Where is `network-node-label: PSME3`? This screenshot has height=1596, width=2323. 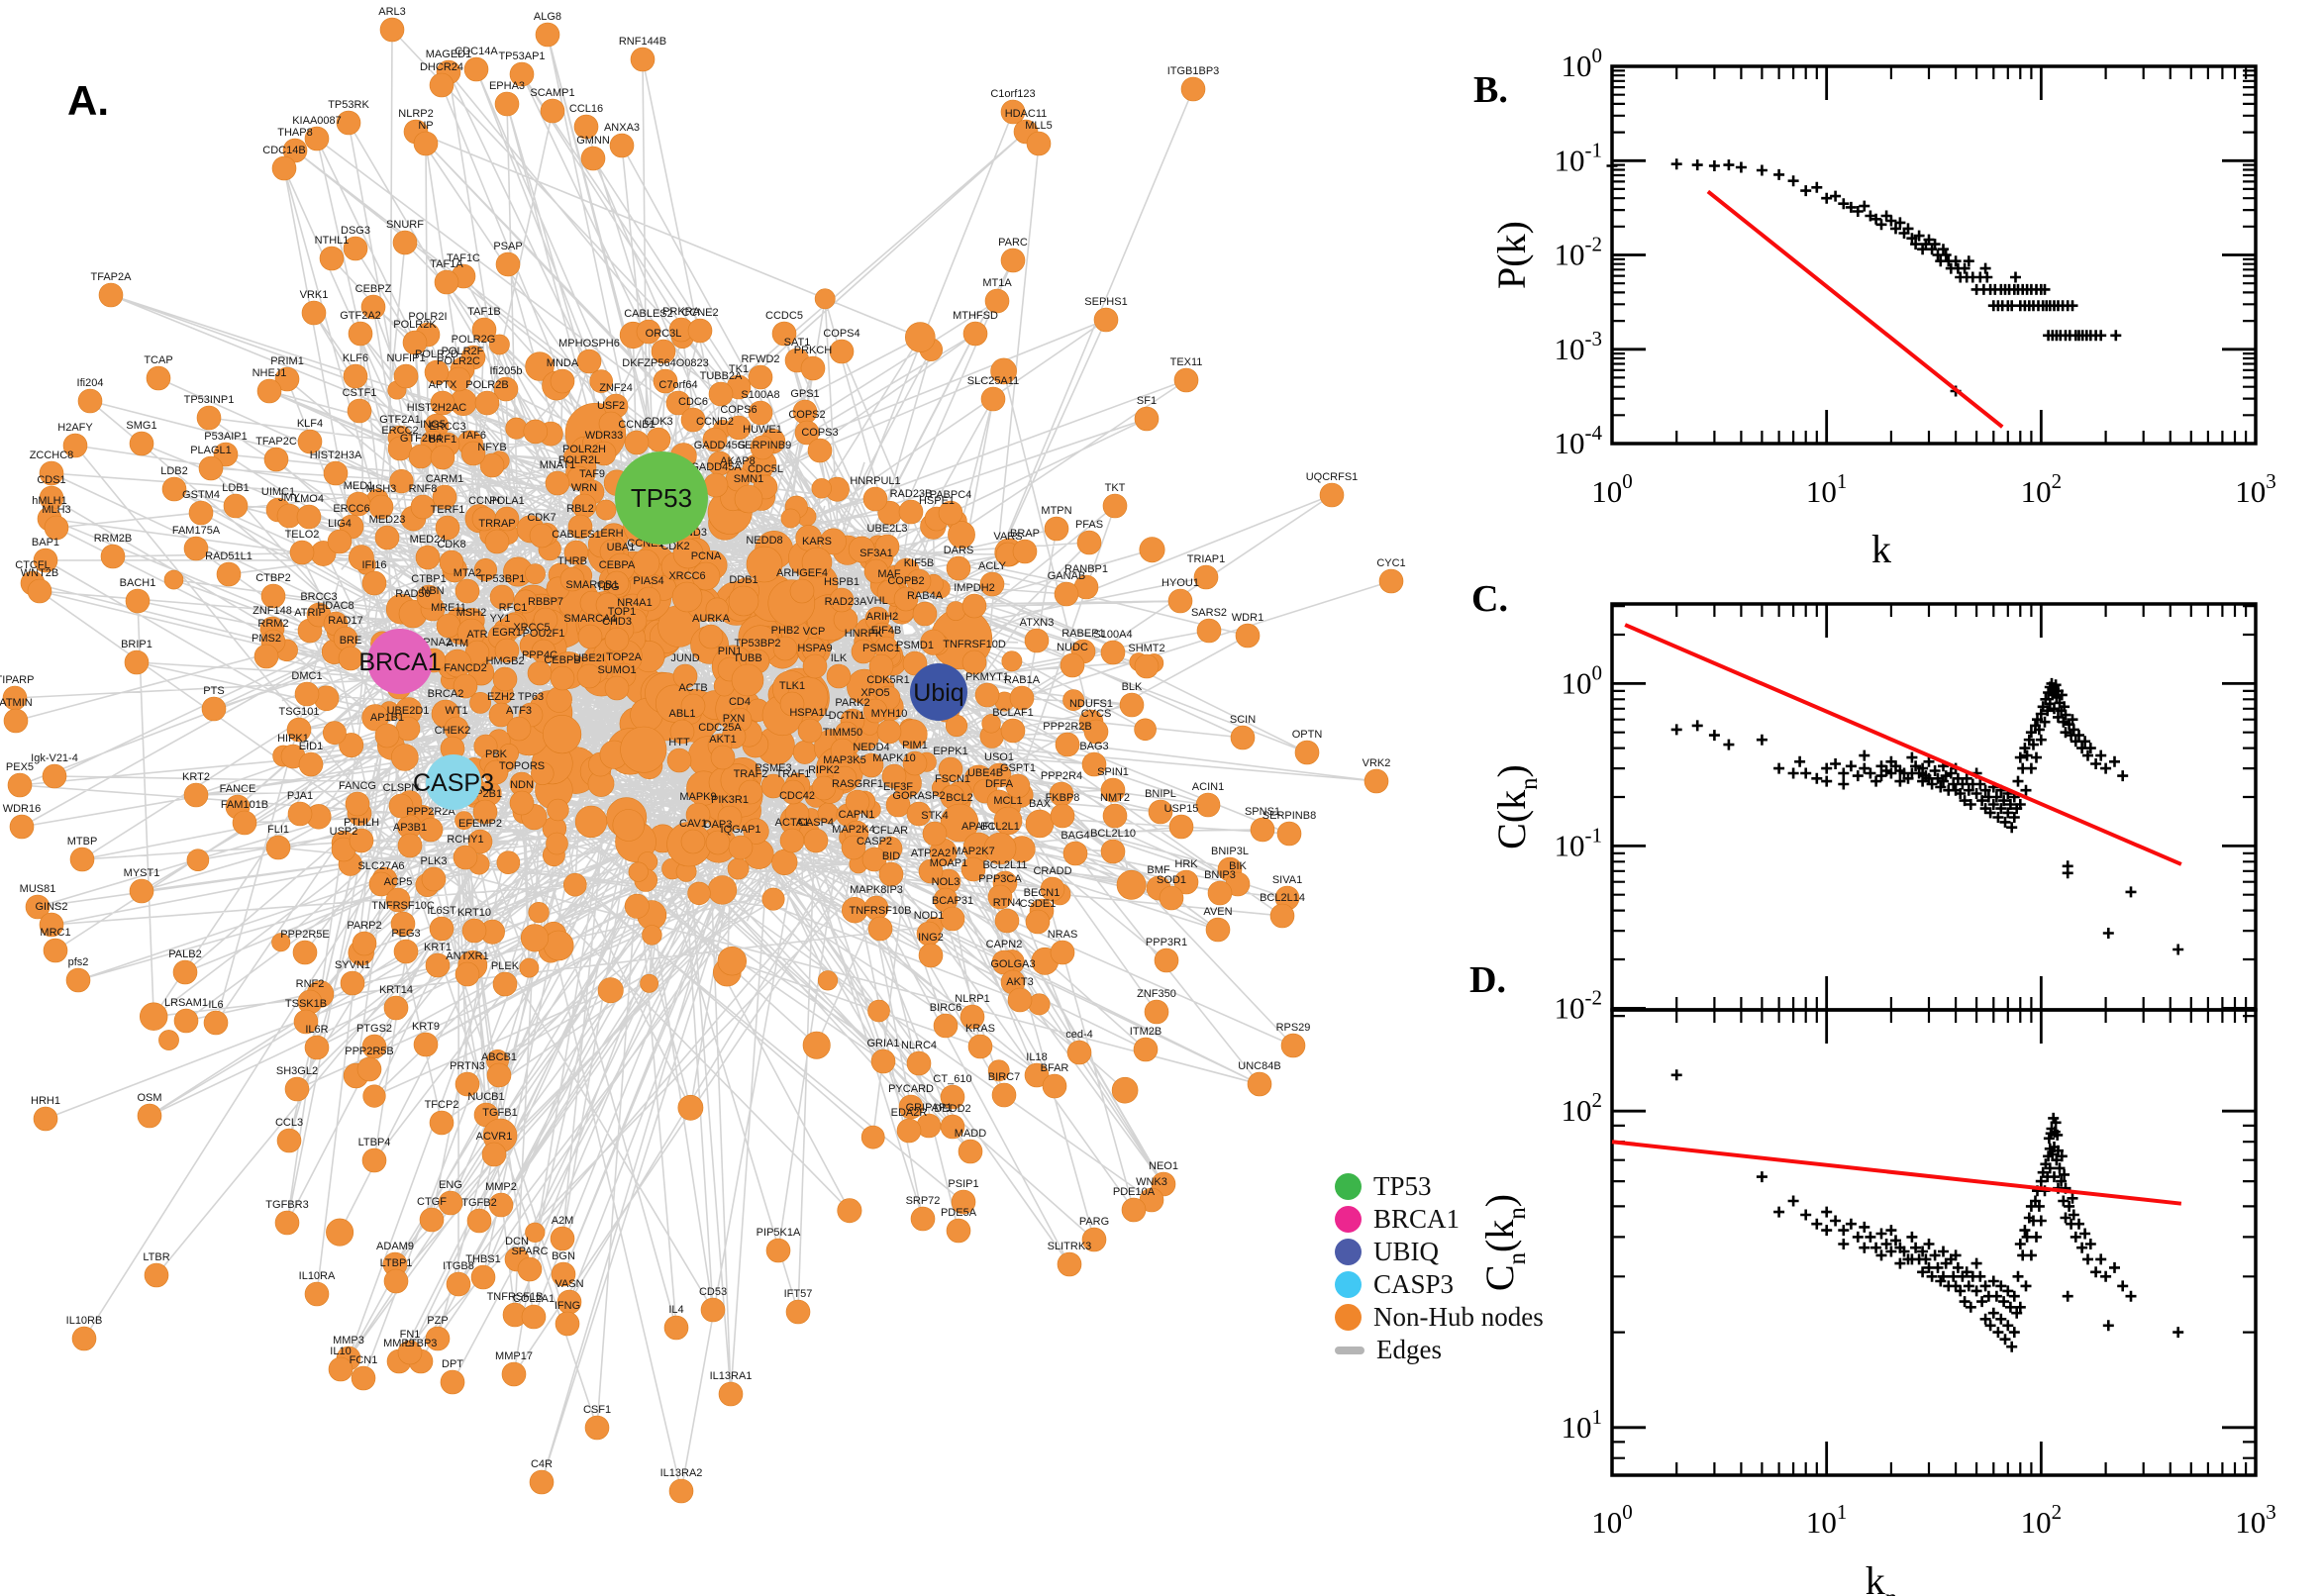 network-node-label: PSME3 is located at coordinates (773, 768).